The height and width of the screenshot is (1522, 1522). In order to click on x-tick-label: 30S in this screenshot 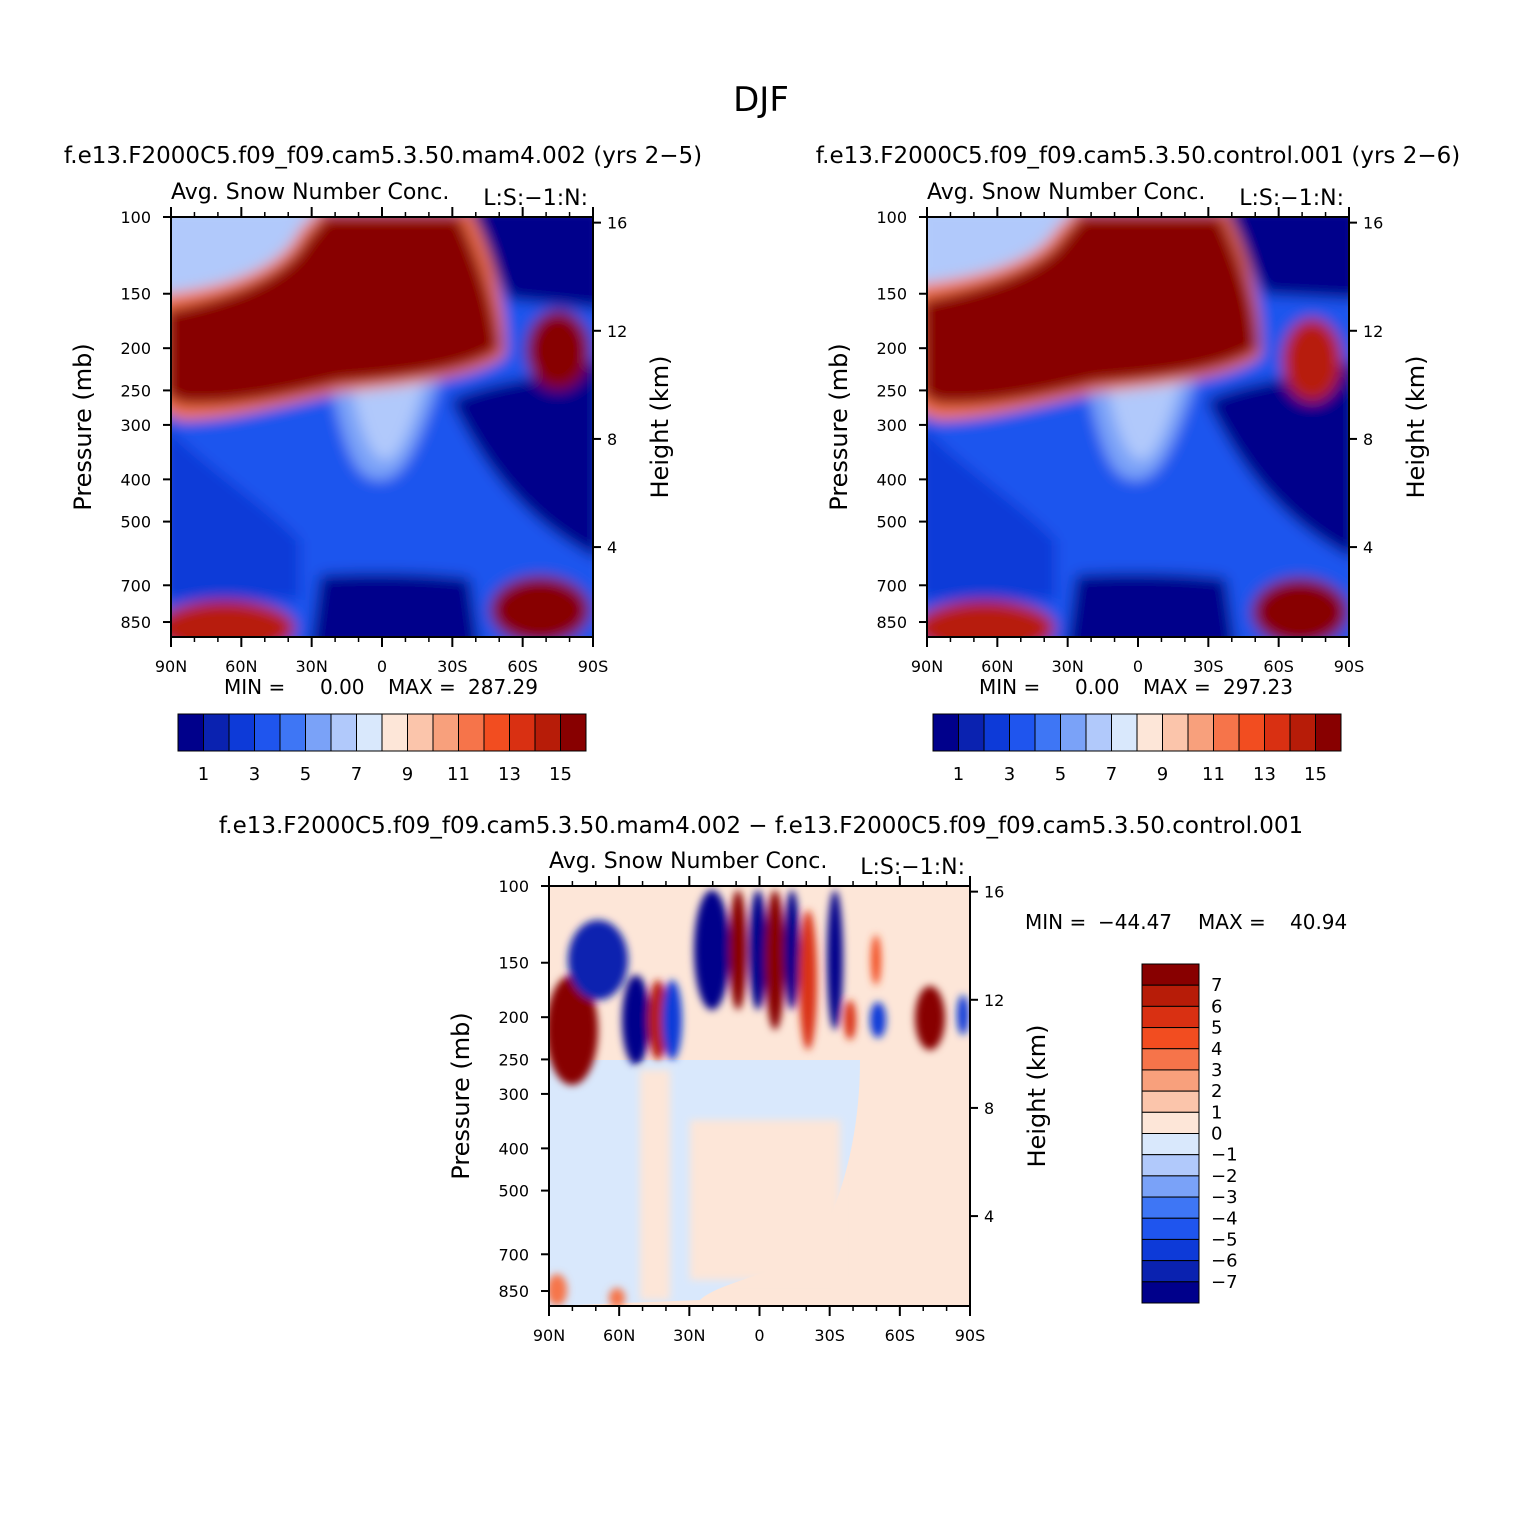, I will do `click(829, 1335)`.